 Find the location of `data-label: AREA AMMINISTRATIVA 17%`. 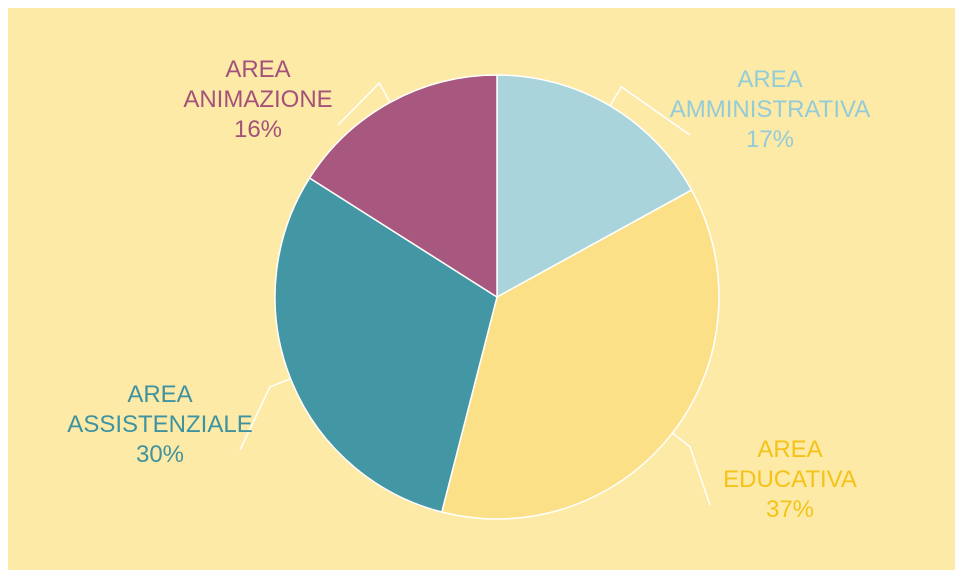

data-label: AREA AMMINISTRATIVA 17% is located at coordinates (770, 110).